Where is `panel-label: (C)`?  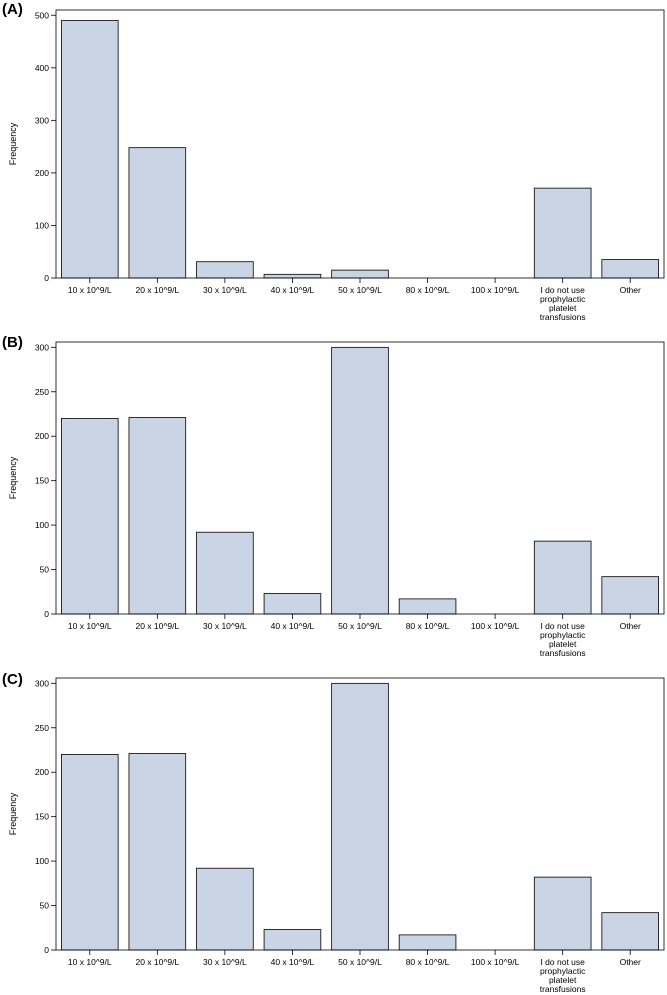 panel-label: (C) is located at coordinates (12, 679).